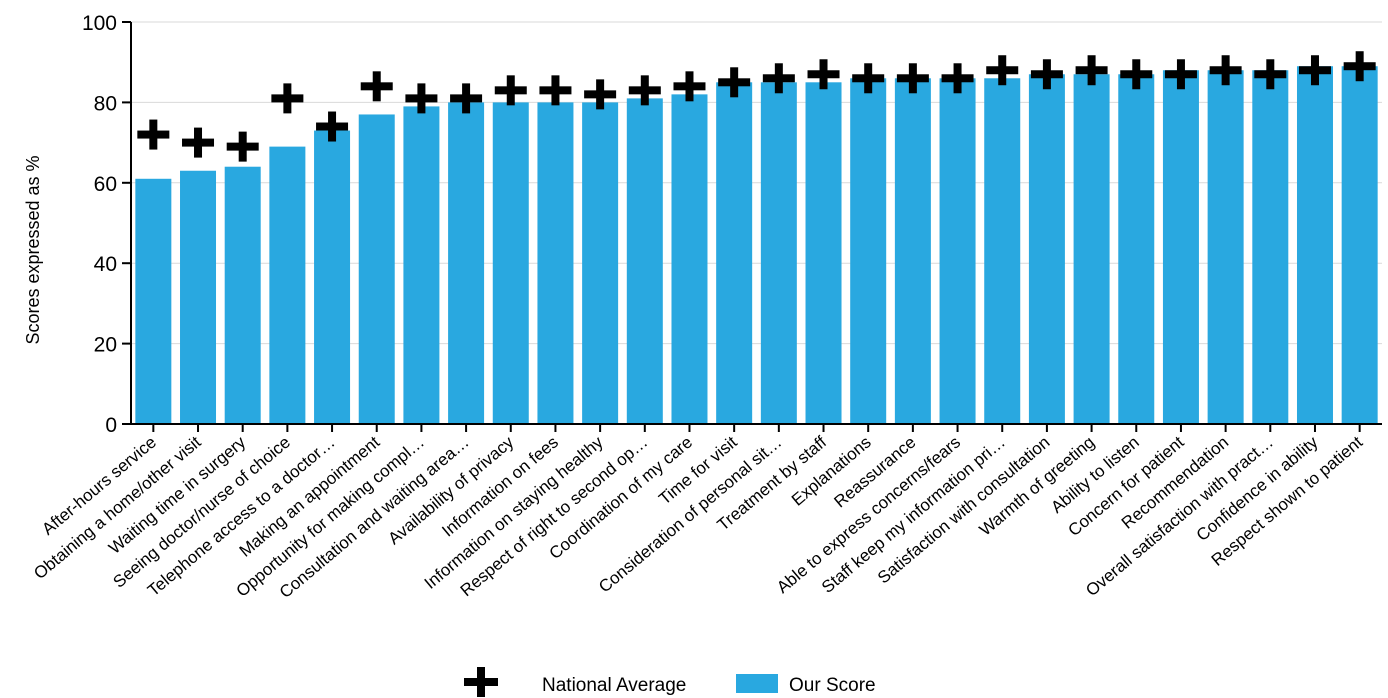 The image size is (1388, 698). I want to click on y-tick-label: 20, so click(105, 345).